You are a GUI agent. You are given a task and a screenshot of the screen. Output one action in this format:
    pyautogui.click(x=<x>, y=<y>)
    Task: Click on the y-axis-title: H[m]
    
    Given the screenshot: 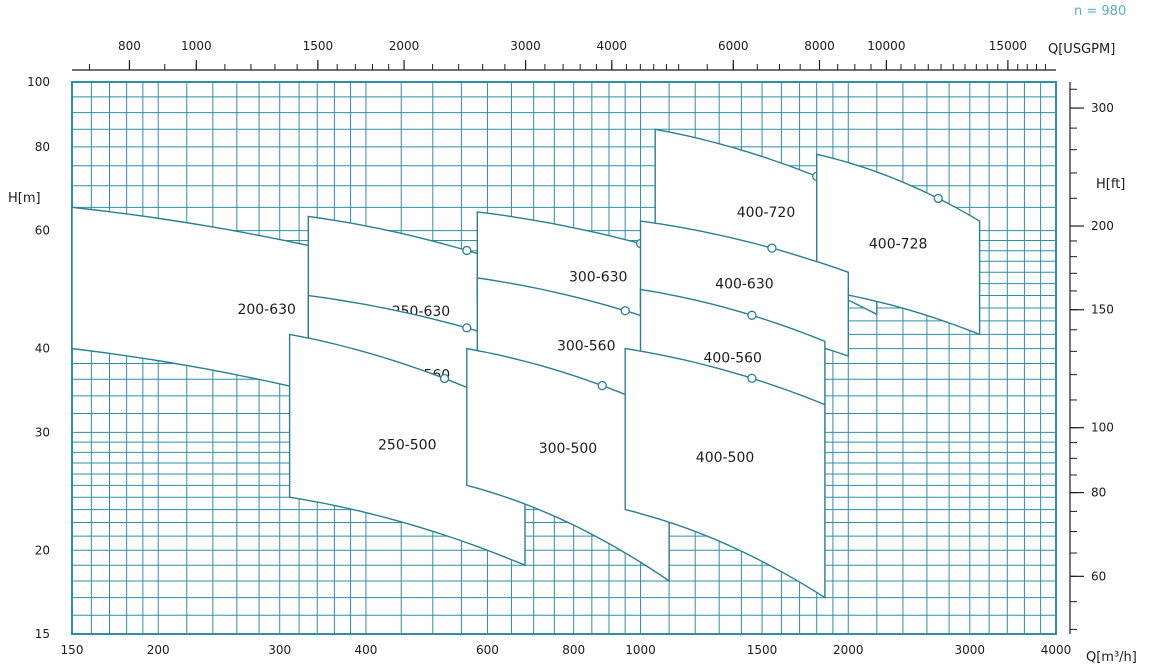 What is the action you would take?
    pyautogui.click(x=24, y=198)
    